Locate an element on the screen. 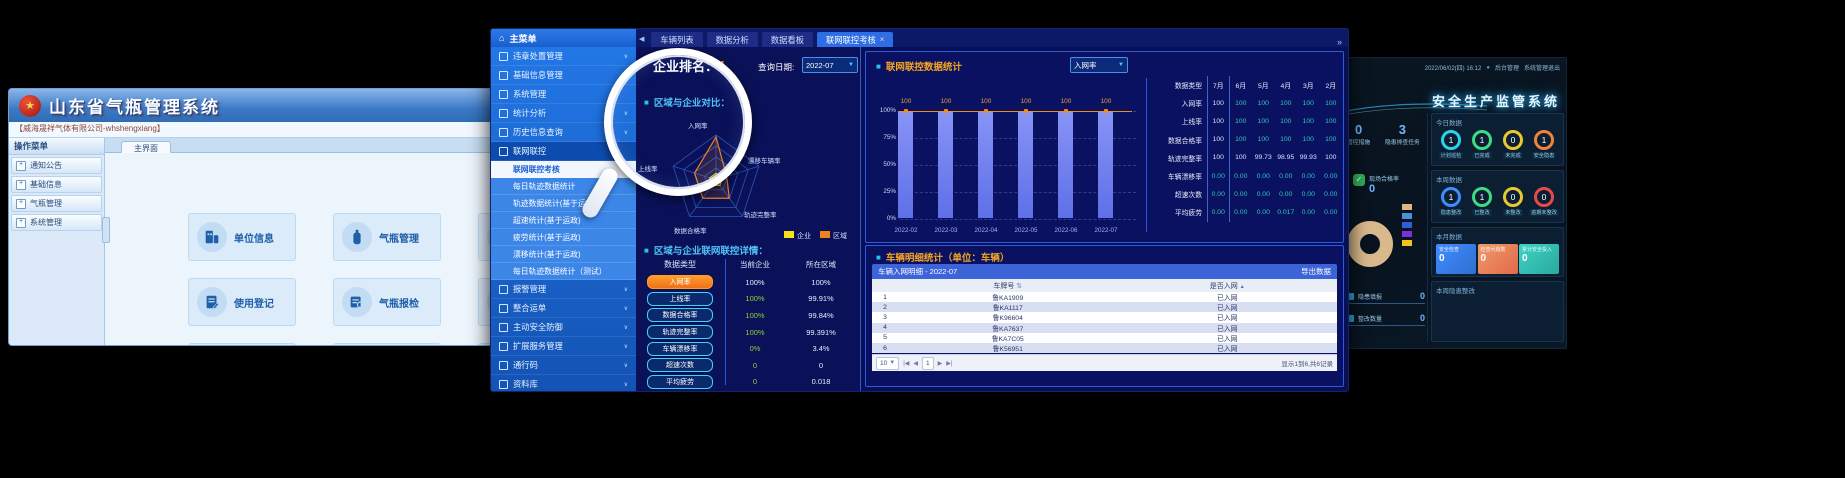 This screenshot has height=478, width=1845. sidebar-item-active-safety: 主动安全防御 ∨ is located at coordinates (563, 327).